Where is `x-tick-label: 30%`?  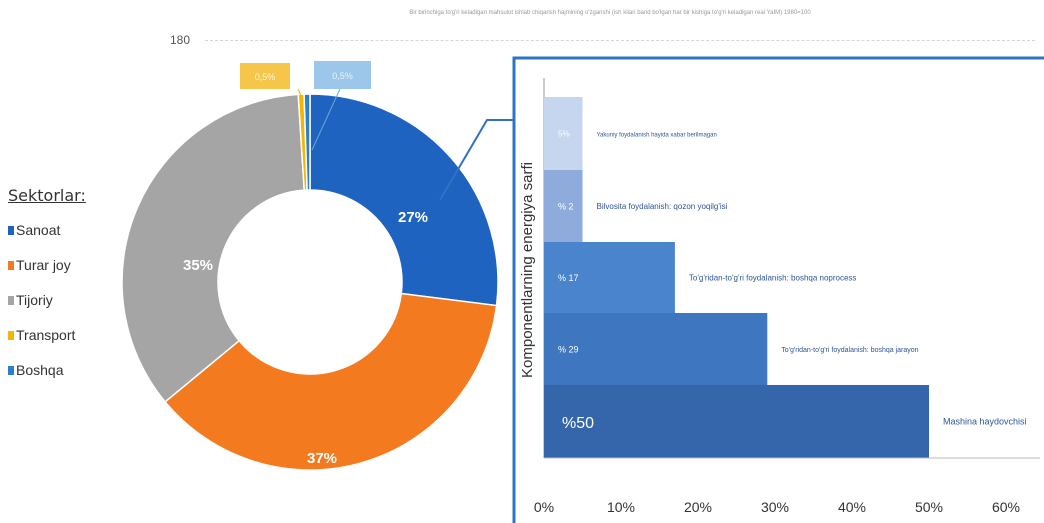
x-tick-label: 30% is located at coordinates (775, 507).